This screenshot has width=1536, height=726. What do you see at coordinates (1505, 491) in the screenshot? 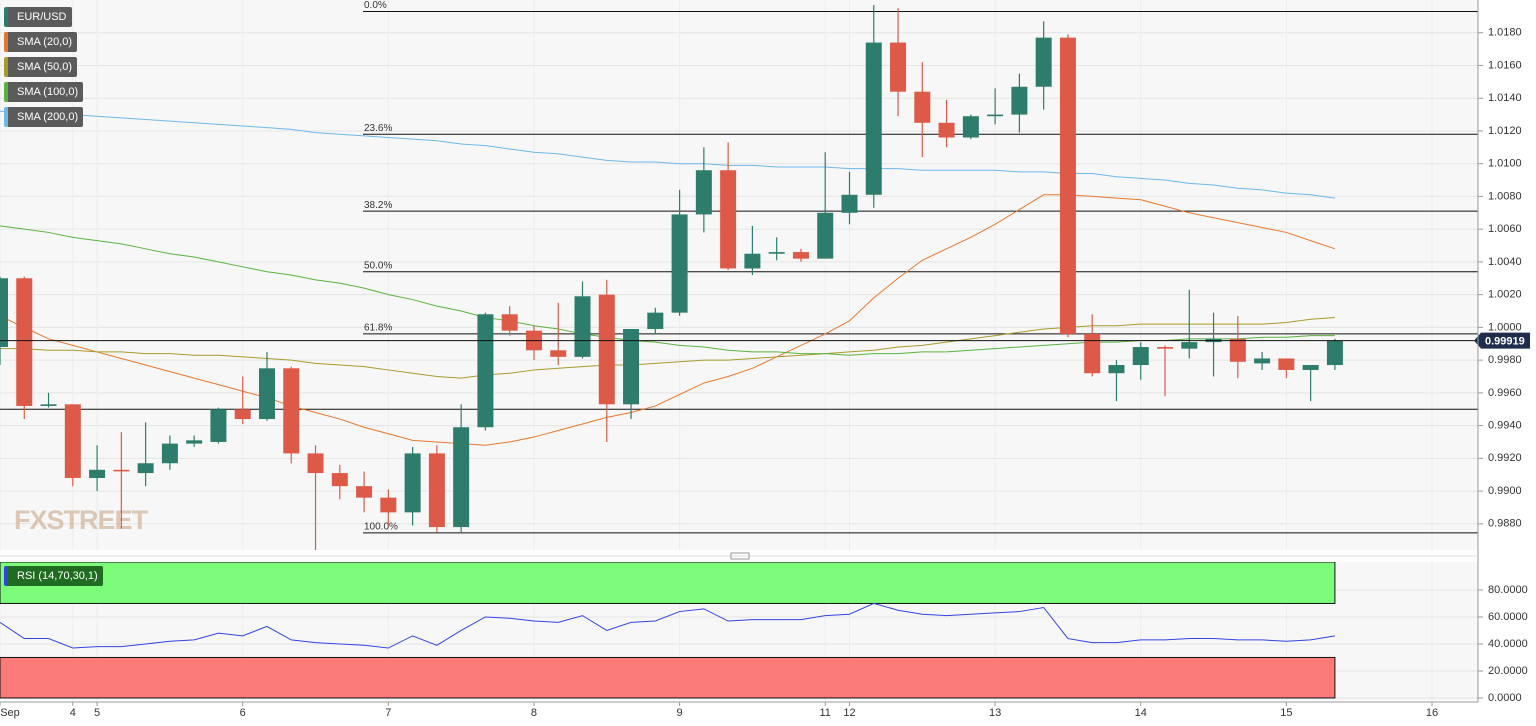
I see `y-tick-label: 0.9900` at bounding box center [1505, 491].